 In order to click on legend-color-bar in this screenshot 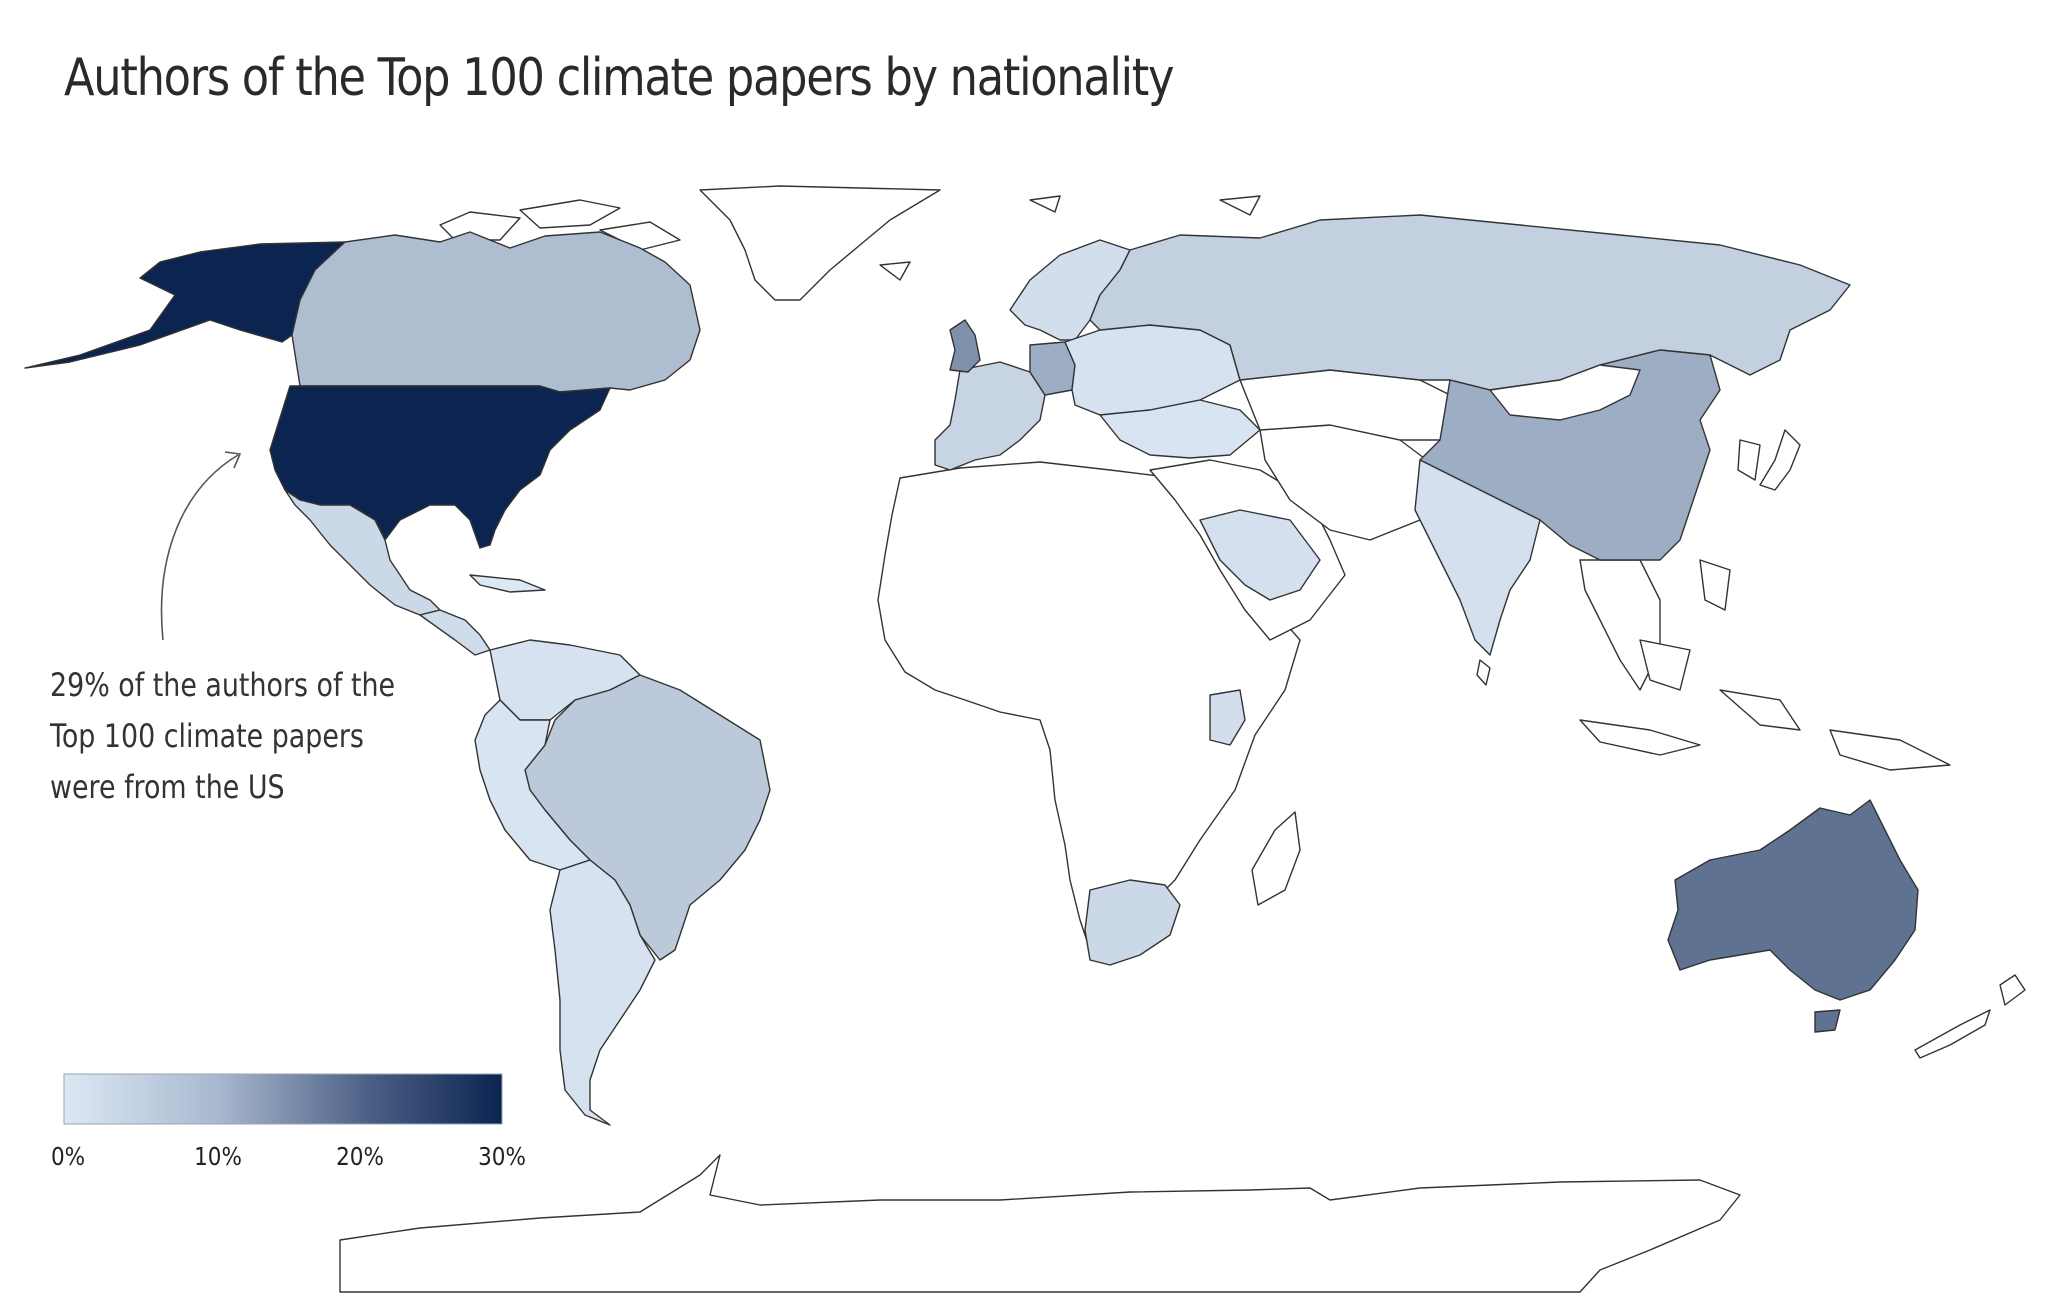, I will do `click(283, 1099)`.